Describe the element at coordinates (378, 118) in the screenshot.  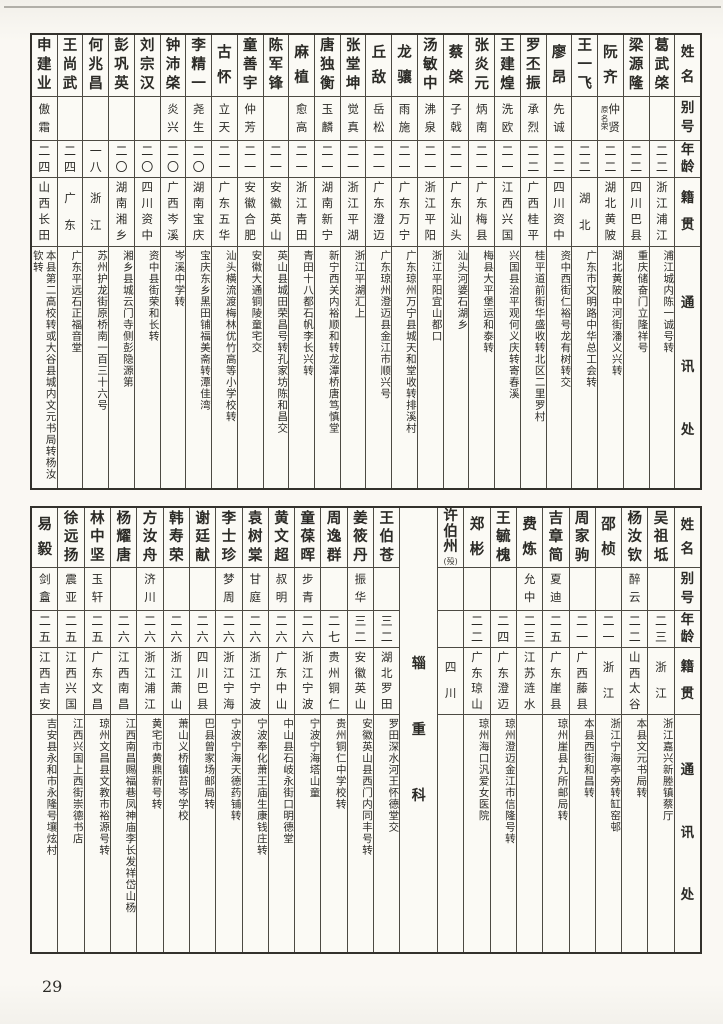
I see `alias-text: 岳松` at that location.